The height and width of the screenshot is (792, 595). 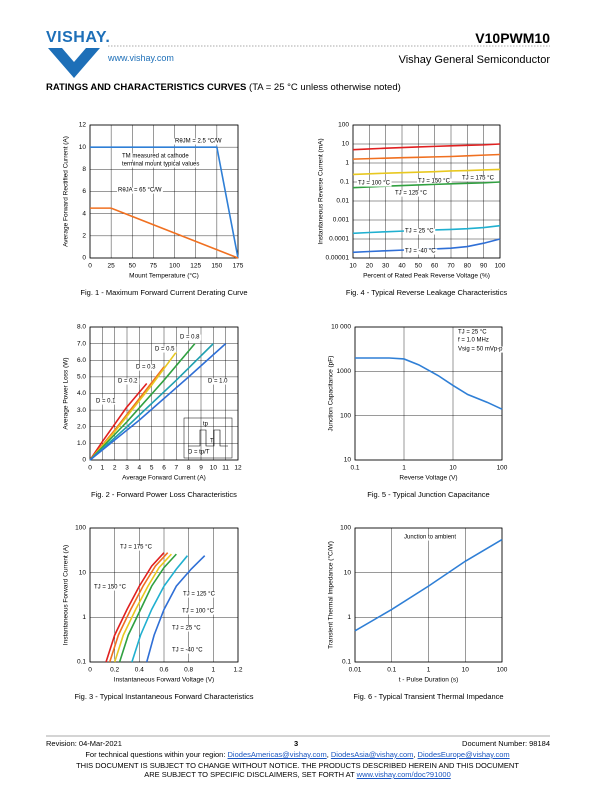 What do you see at coordinates (463, 754) in the screenshot?
I see `email: DiodesEurope@vishay.com` at bounding box center [463, 754].